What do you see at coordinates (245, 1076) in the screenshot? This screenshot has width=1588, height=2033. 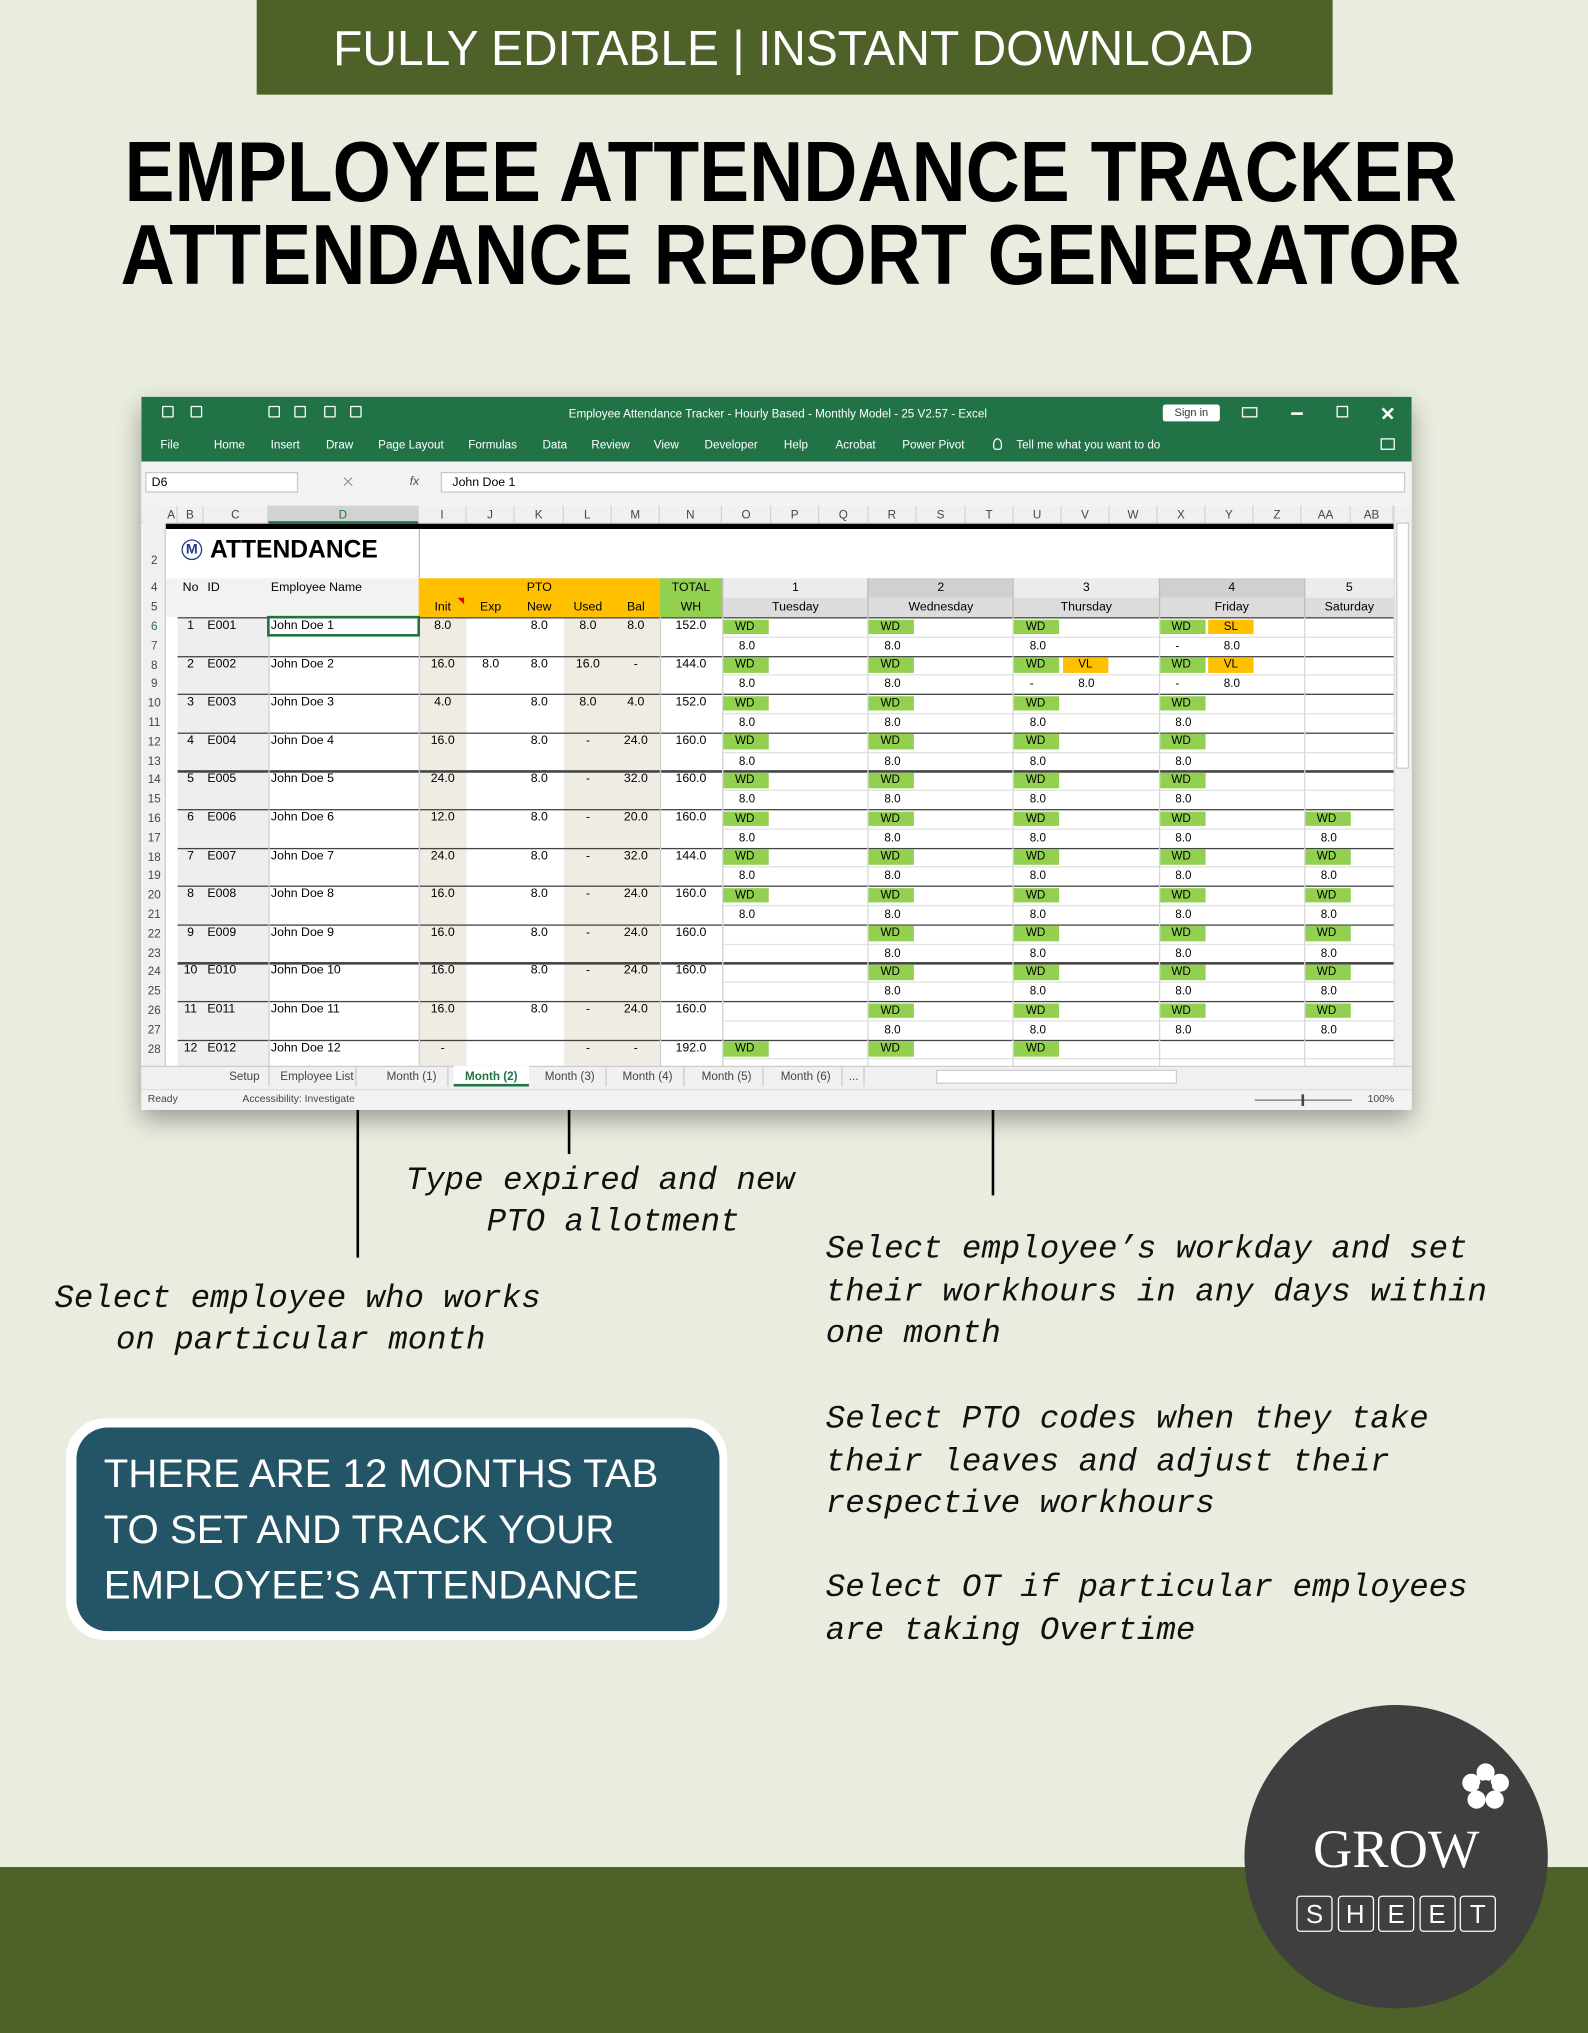 I see `sheet-tab: Setup` at bounding box center [245, 1076].